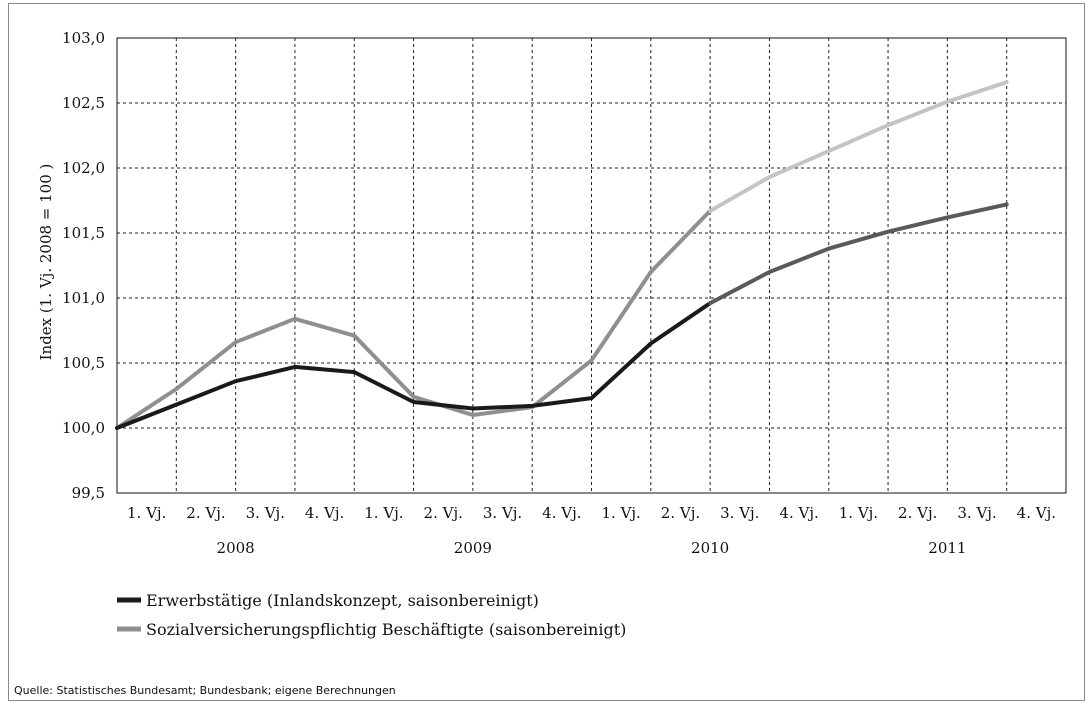  What do you see at coordinates (83, 428) in the screenshot?
I see `y-tick-label: 100,0` at bounding box center [83, 428].